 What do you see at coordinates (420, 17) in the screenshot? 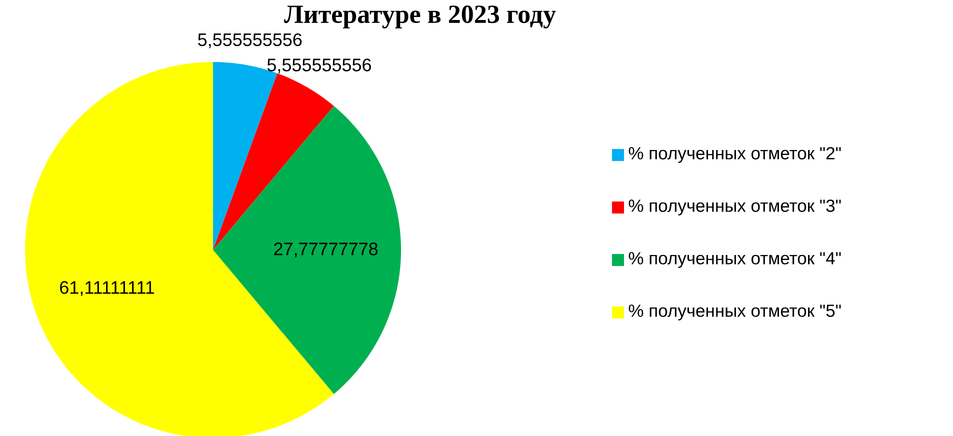
I see `chart-title: Литературе в 2023 году` at bounding box center [420, 17].